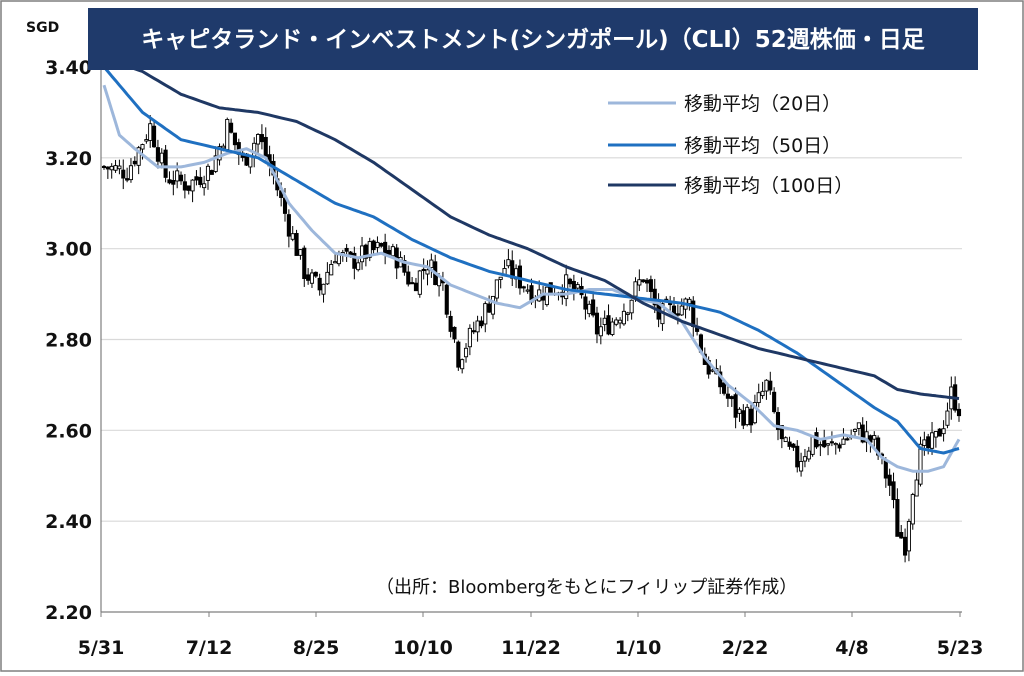 The height and width of the screenshot is (676, 1024). What do you see at coordinates (586, 587) in the screenshot?
I see `source-note: （出所：Bloombergをもとにフィリップ証券作成）` at bounding box center [586, 587].